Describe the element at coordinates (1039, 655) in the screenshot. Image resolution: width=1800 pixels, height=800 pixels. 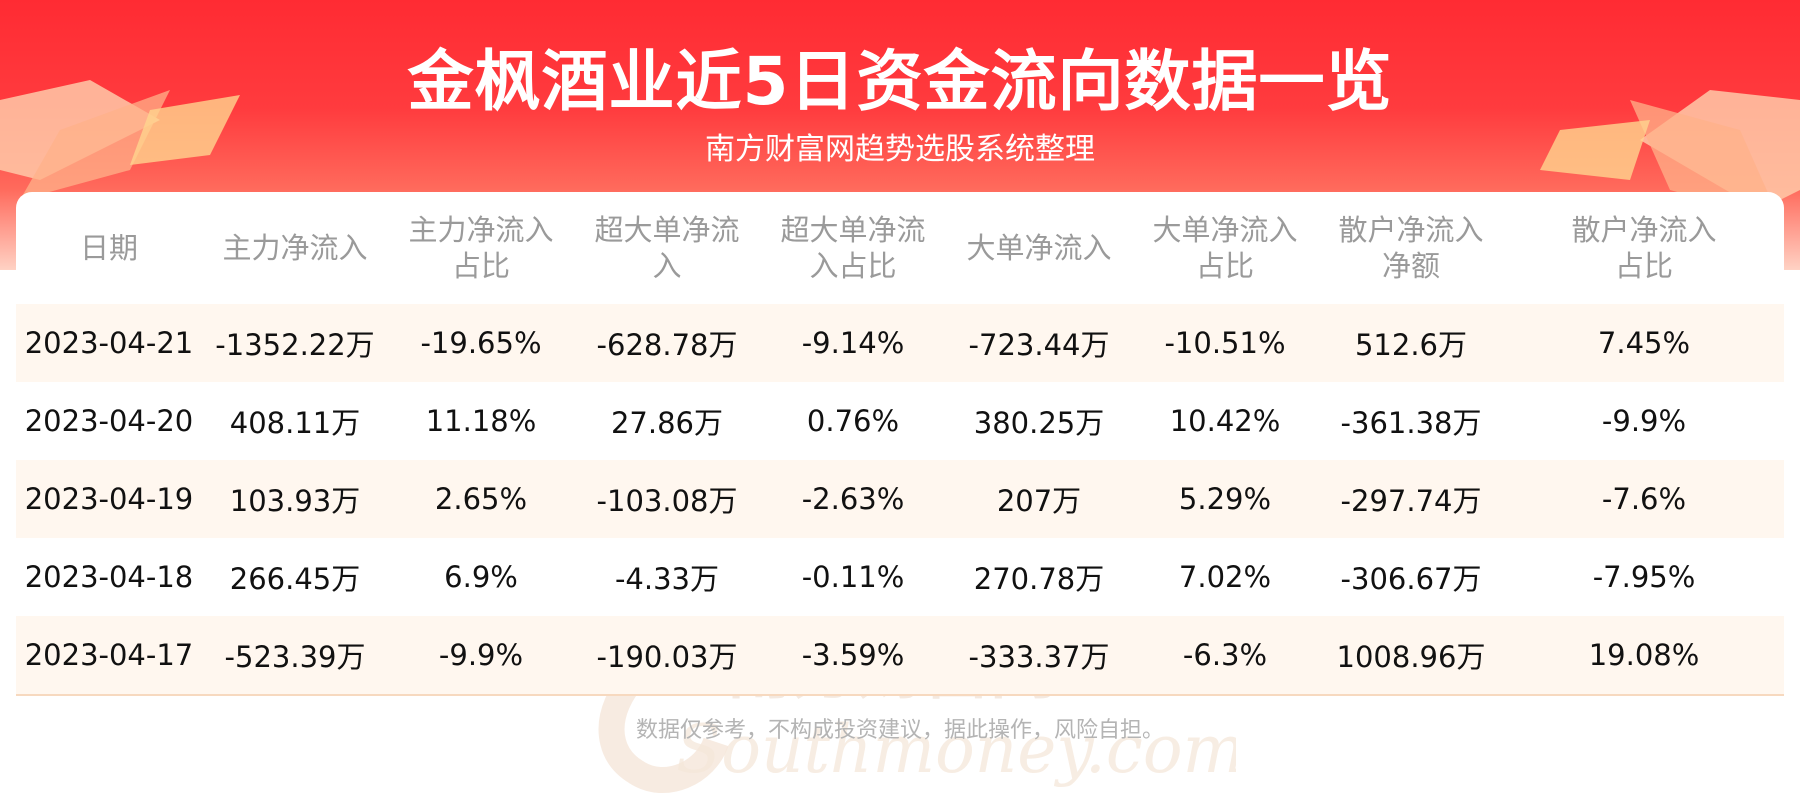
I see `value-cell: -333.37万` at that location.